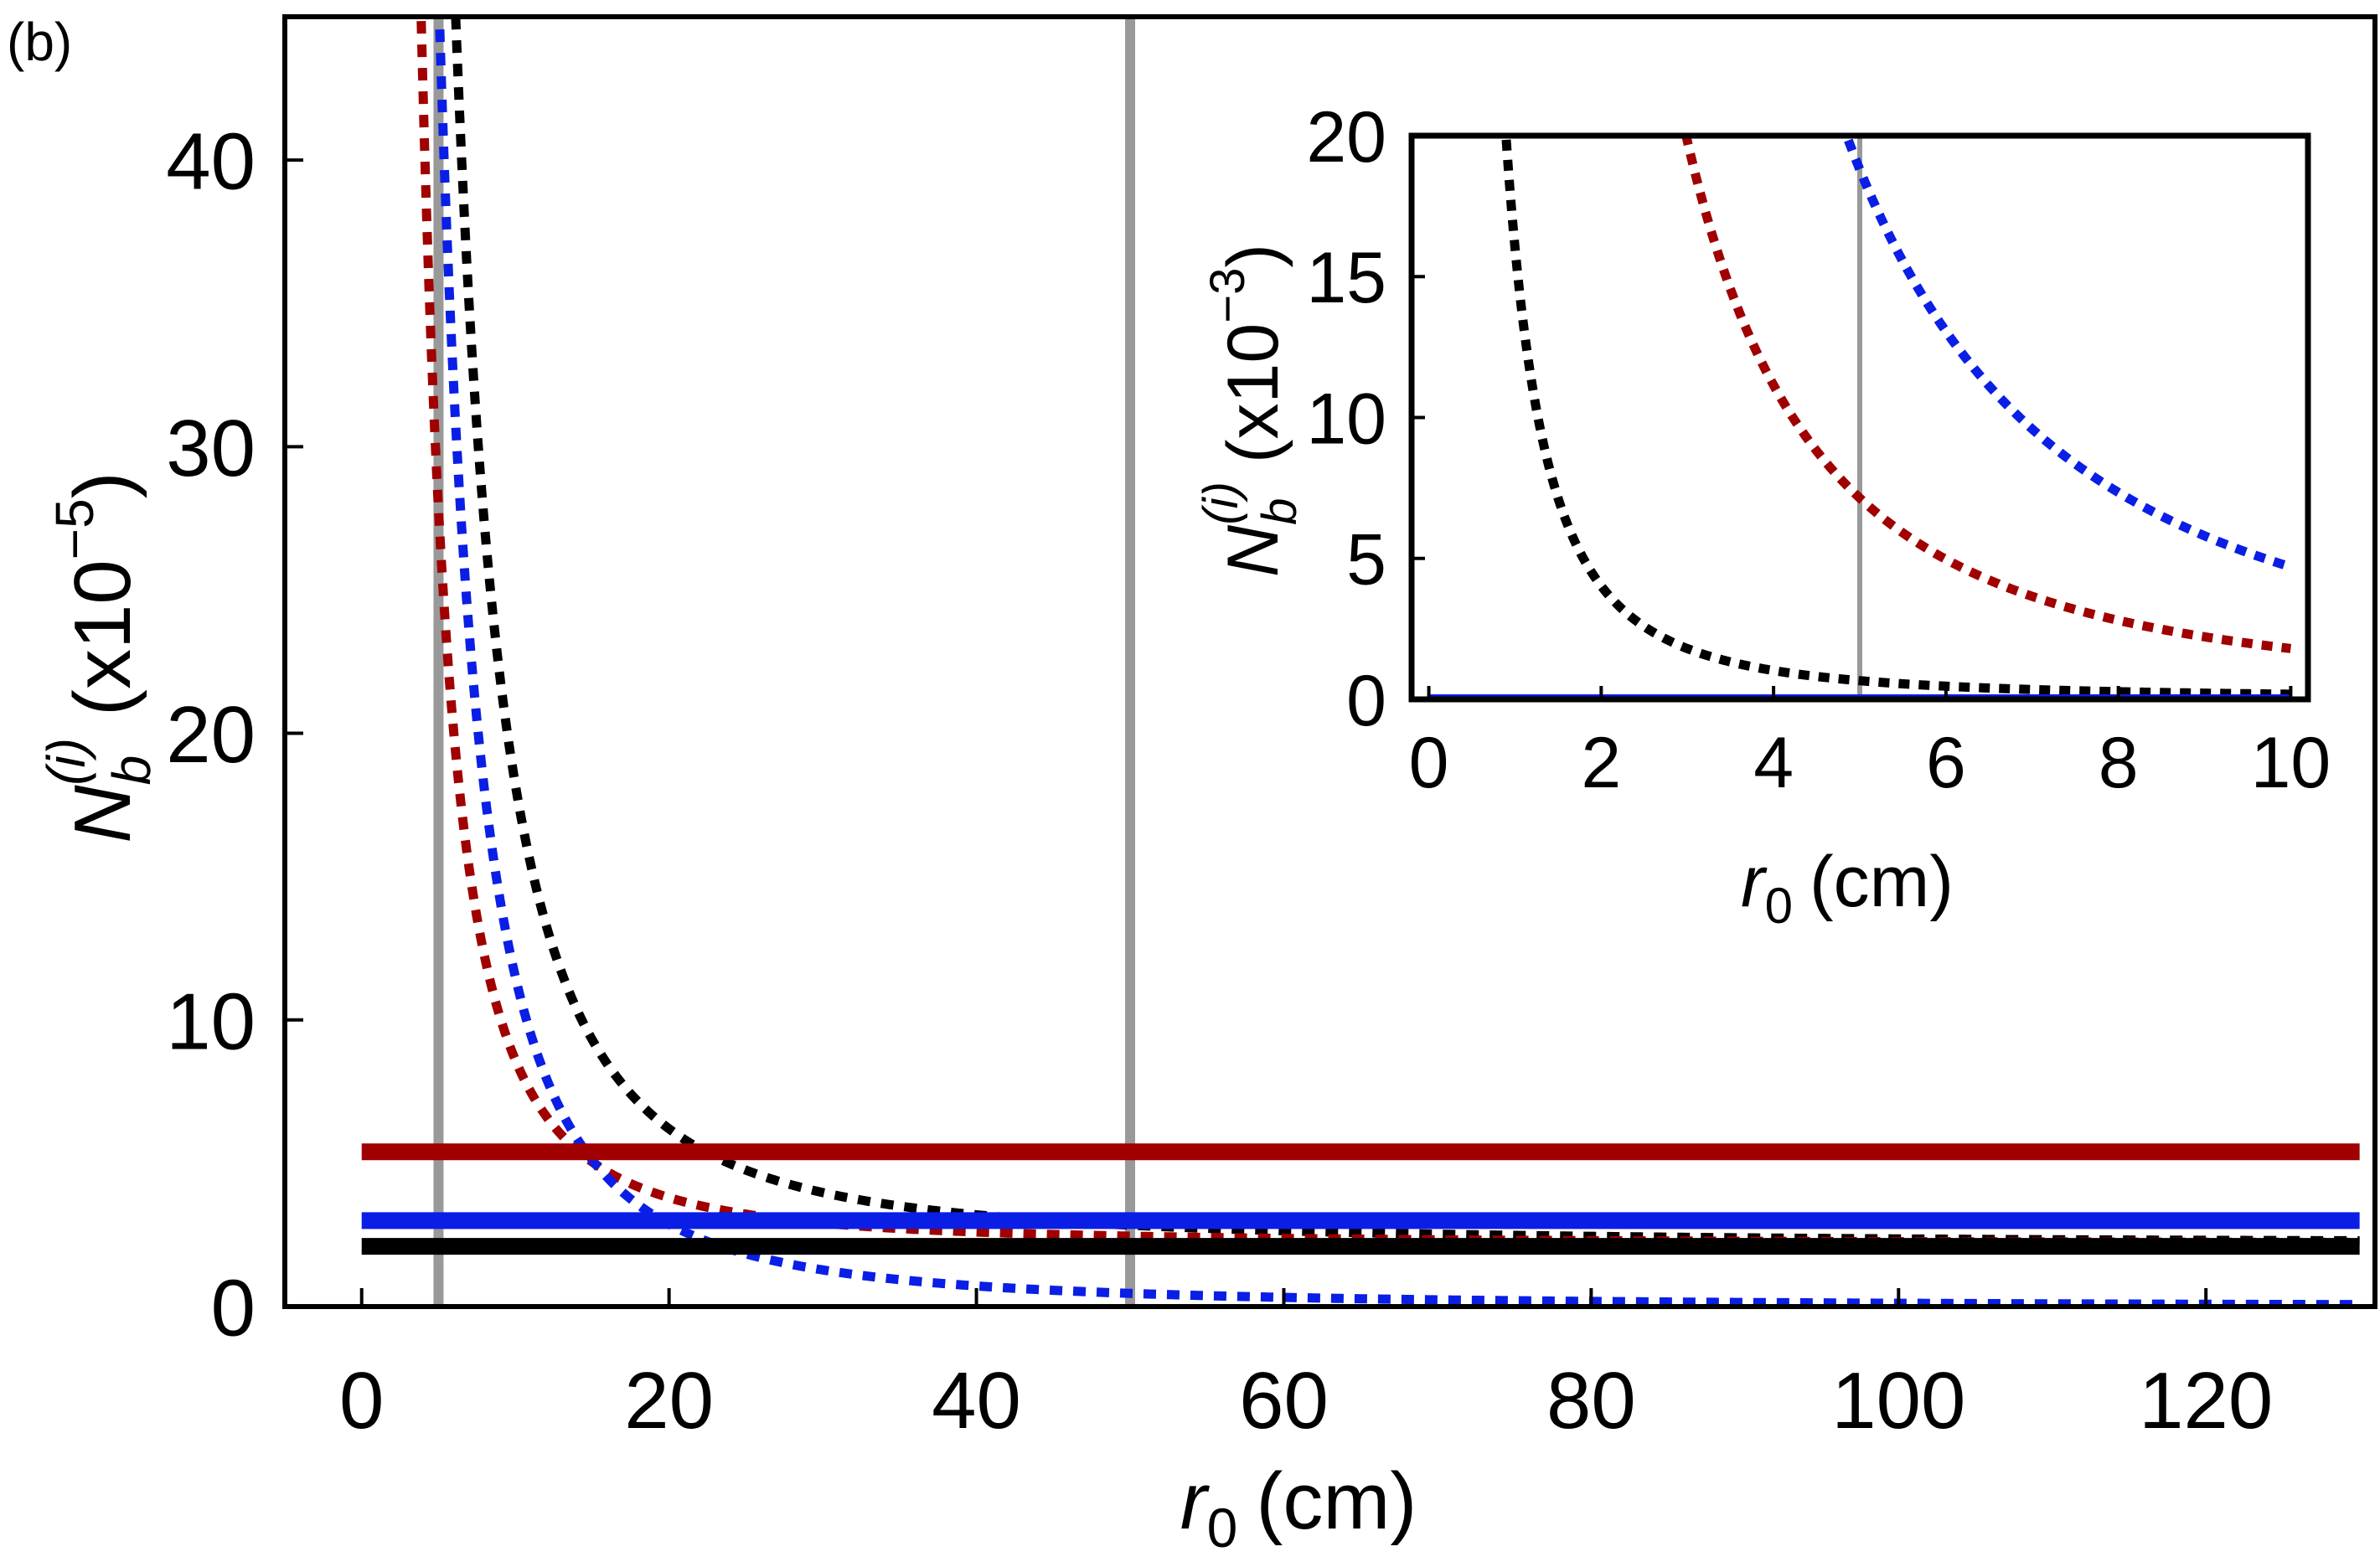 This screenshot has height=1562, width=2380. What do you see at coordinates (1222, 1528) in the screenshot?
I see `main-x-label-sub: 0` at bounding box center [1222, 1528].